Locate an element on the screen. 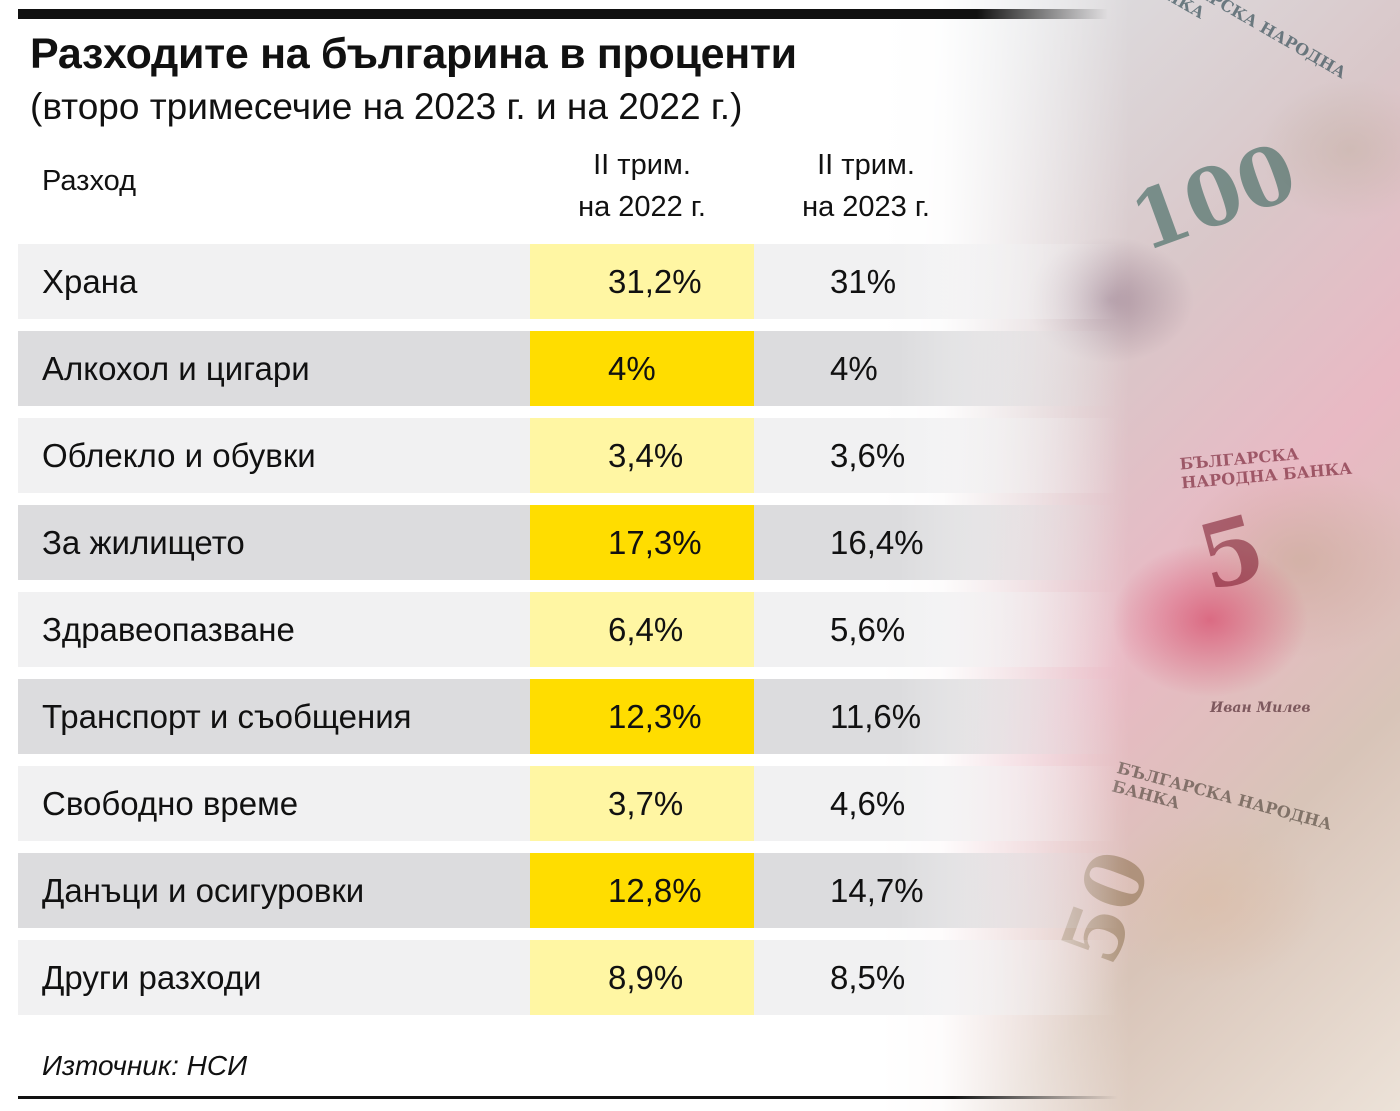  table-row: Свободно време 3,7% 4,6% is located at coordinates (568, 803).